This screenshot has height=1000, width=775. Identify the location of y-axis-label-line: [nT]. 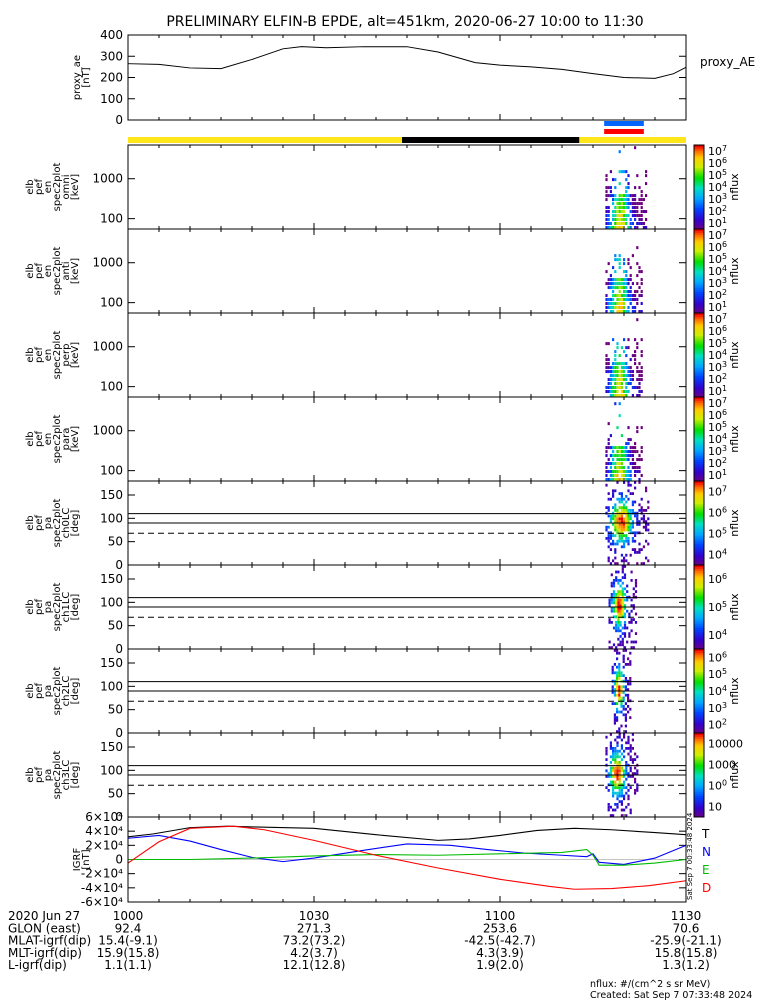
(86, 77).